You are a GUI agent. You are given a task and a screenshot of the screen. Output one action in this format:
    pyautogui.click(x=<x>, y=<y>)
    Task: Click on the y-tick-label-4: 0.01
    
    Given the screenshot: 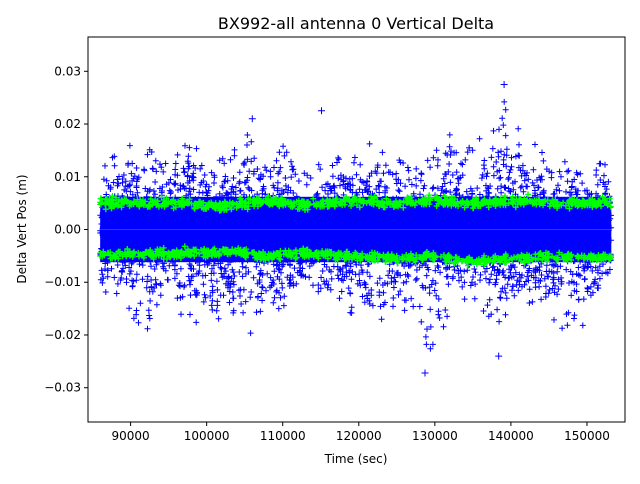 What is the action you would take?
    pyautogui.click(x=67, y=177)
    